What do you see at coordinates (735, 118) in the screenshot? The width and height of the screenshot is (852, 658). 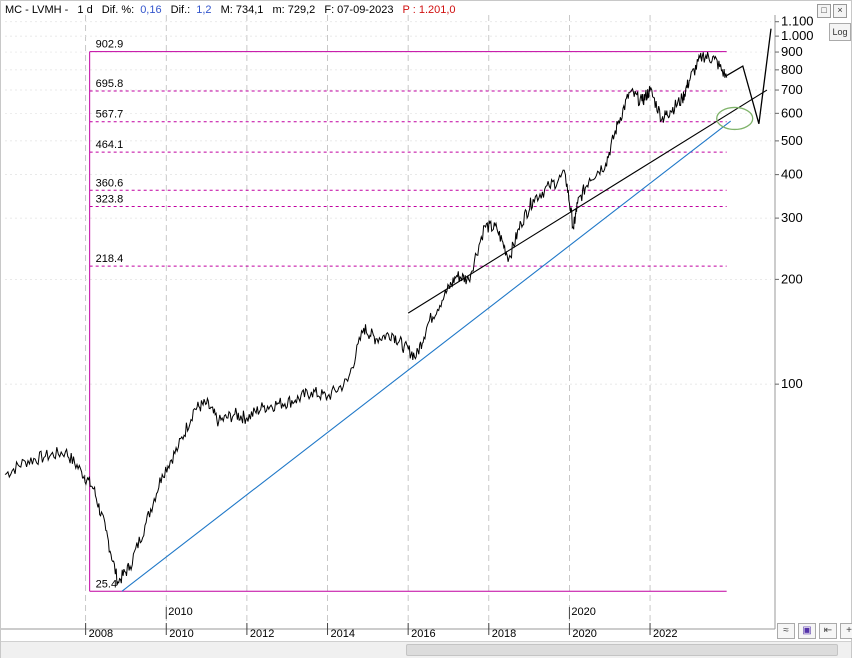 I see `highlight-ellipse` at bounding box center [735, 118].